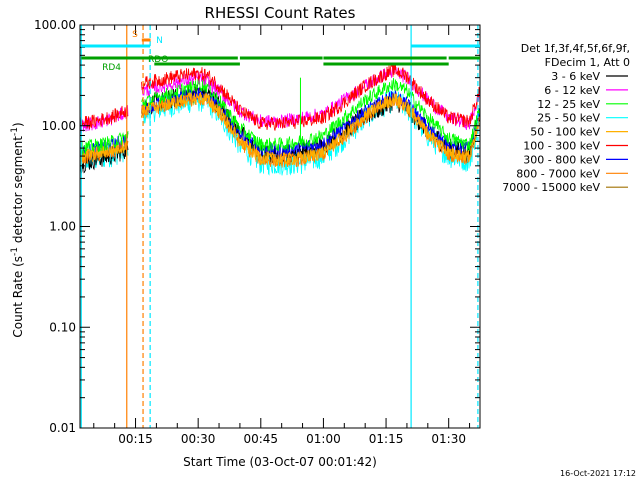 This screenshot has height=480, width=640. I want to click on y-axis-label-sup1: -1, so click(15, 251).